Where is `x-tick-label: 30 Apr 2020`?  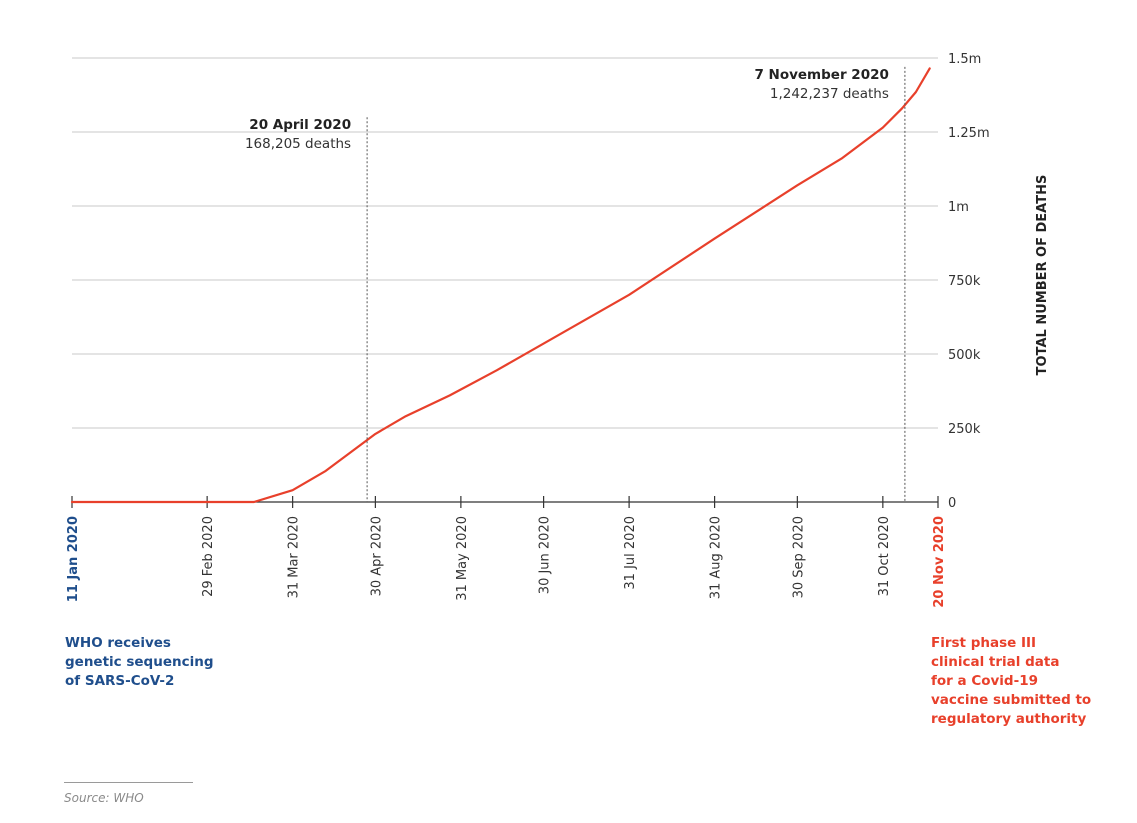 x-tick-label: 30 Apr 2020 is located at coordinates (376, 556).